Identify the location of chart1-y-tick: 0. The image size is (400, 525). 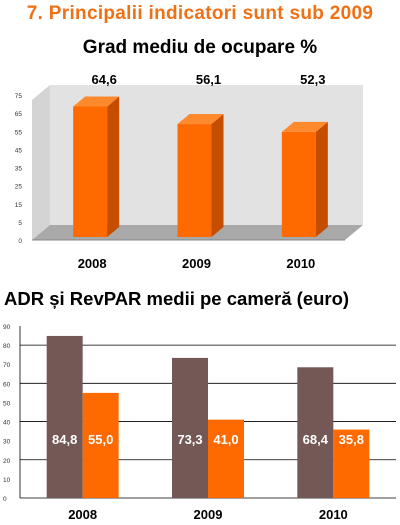
(20, 241).